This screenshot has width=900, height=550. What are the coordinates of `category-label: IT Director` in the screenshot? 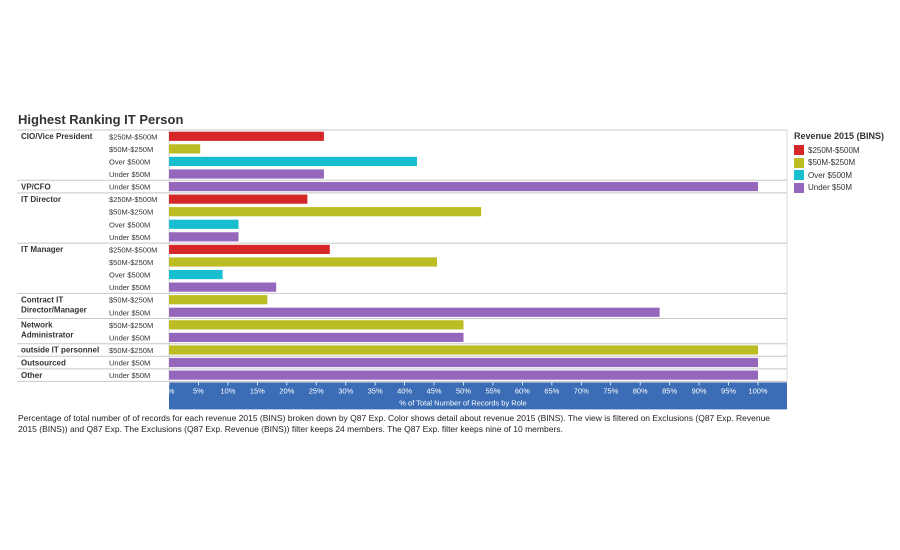 It's located at (41, 199).